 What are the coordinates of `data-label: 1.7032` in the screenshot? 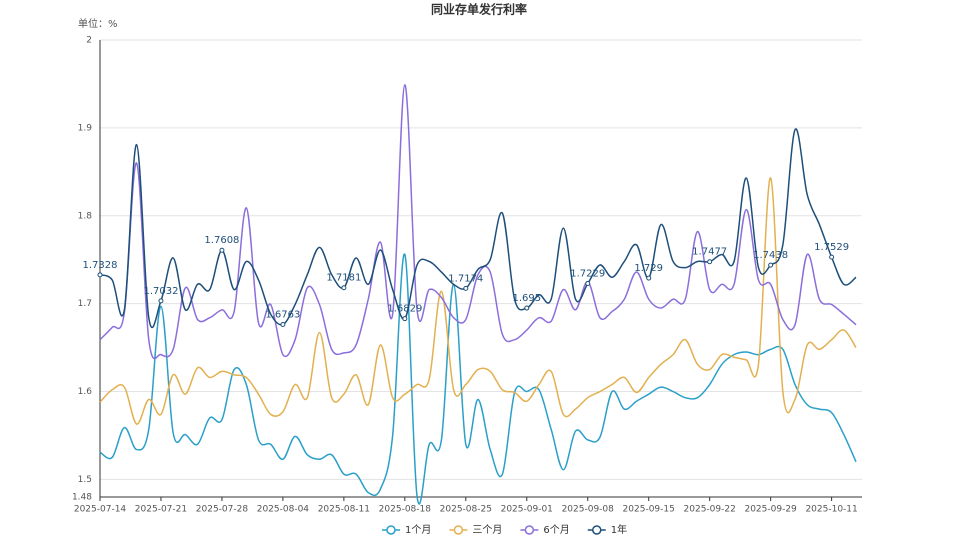 It's located at (160, 291).